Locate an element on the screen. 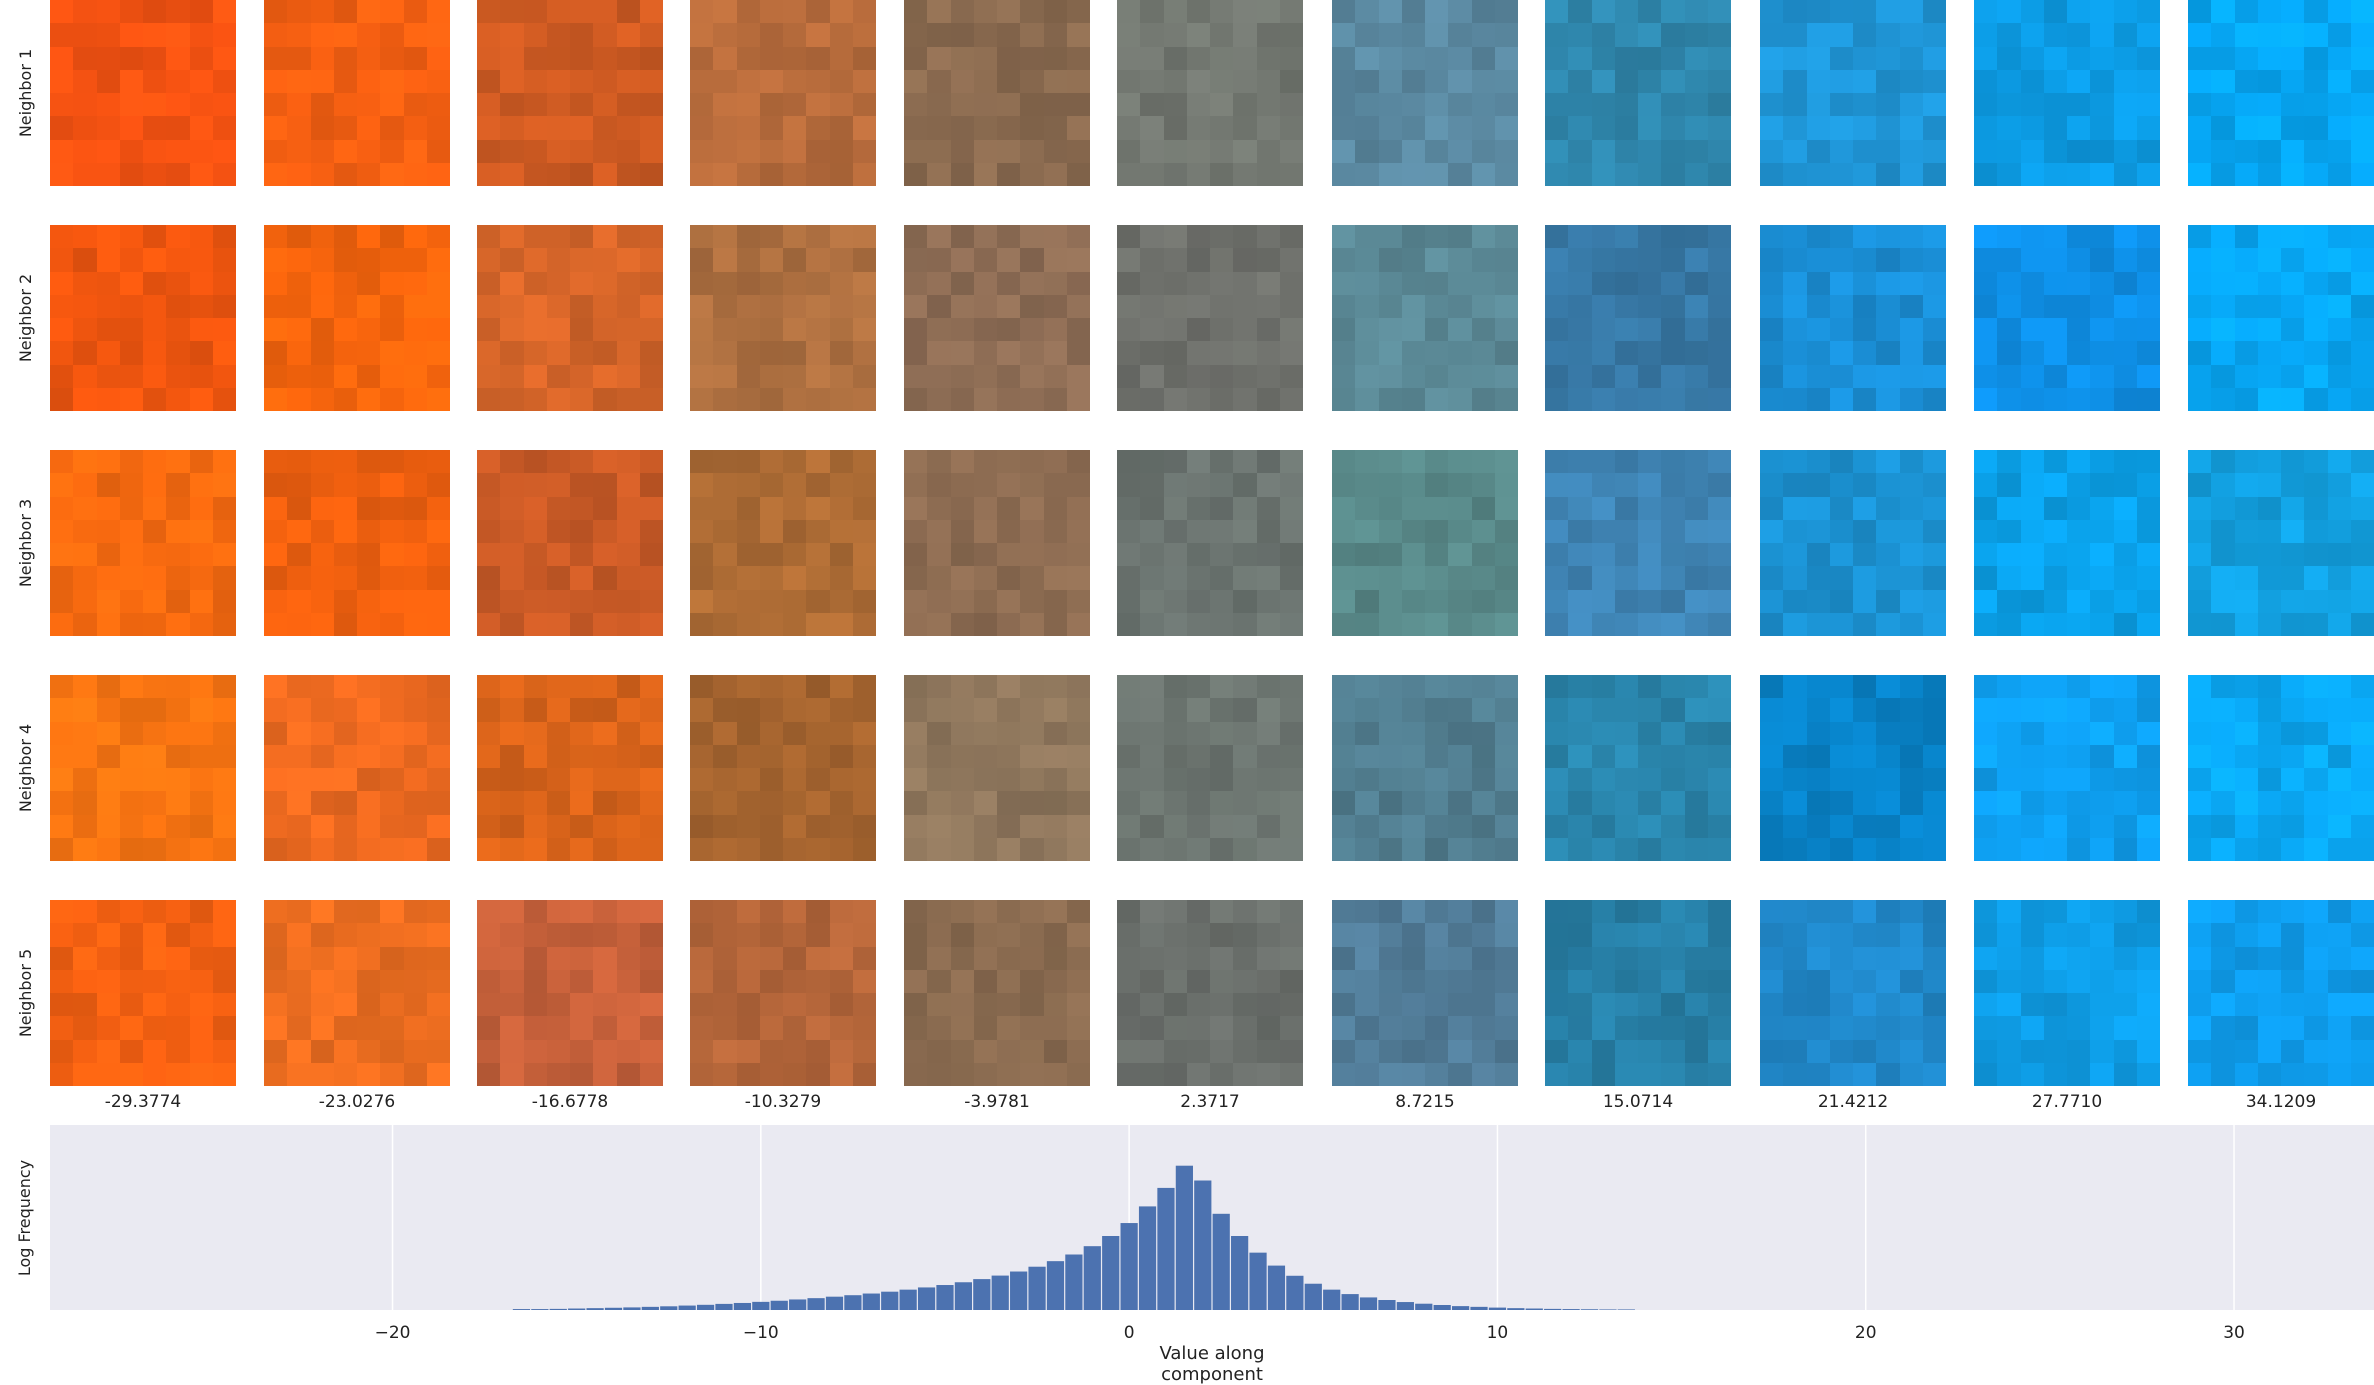 This screenshot has width=2374, height=1385. column-value-label: 8.7215 is located at coordinates (1425, 1102).